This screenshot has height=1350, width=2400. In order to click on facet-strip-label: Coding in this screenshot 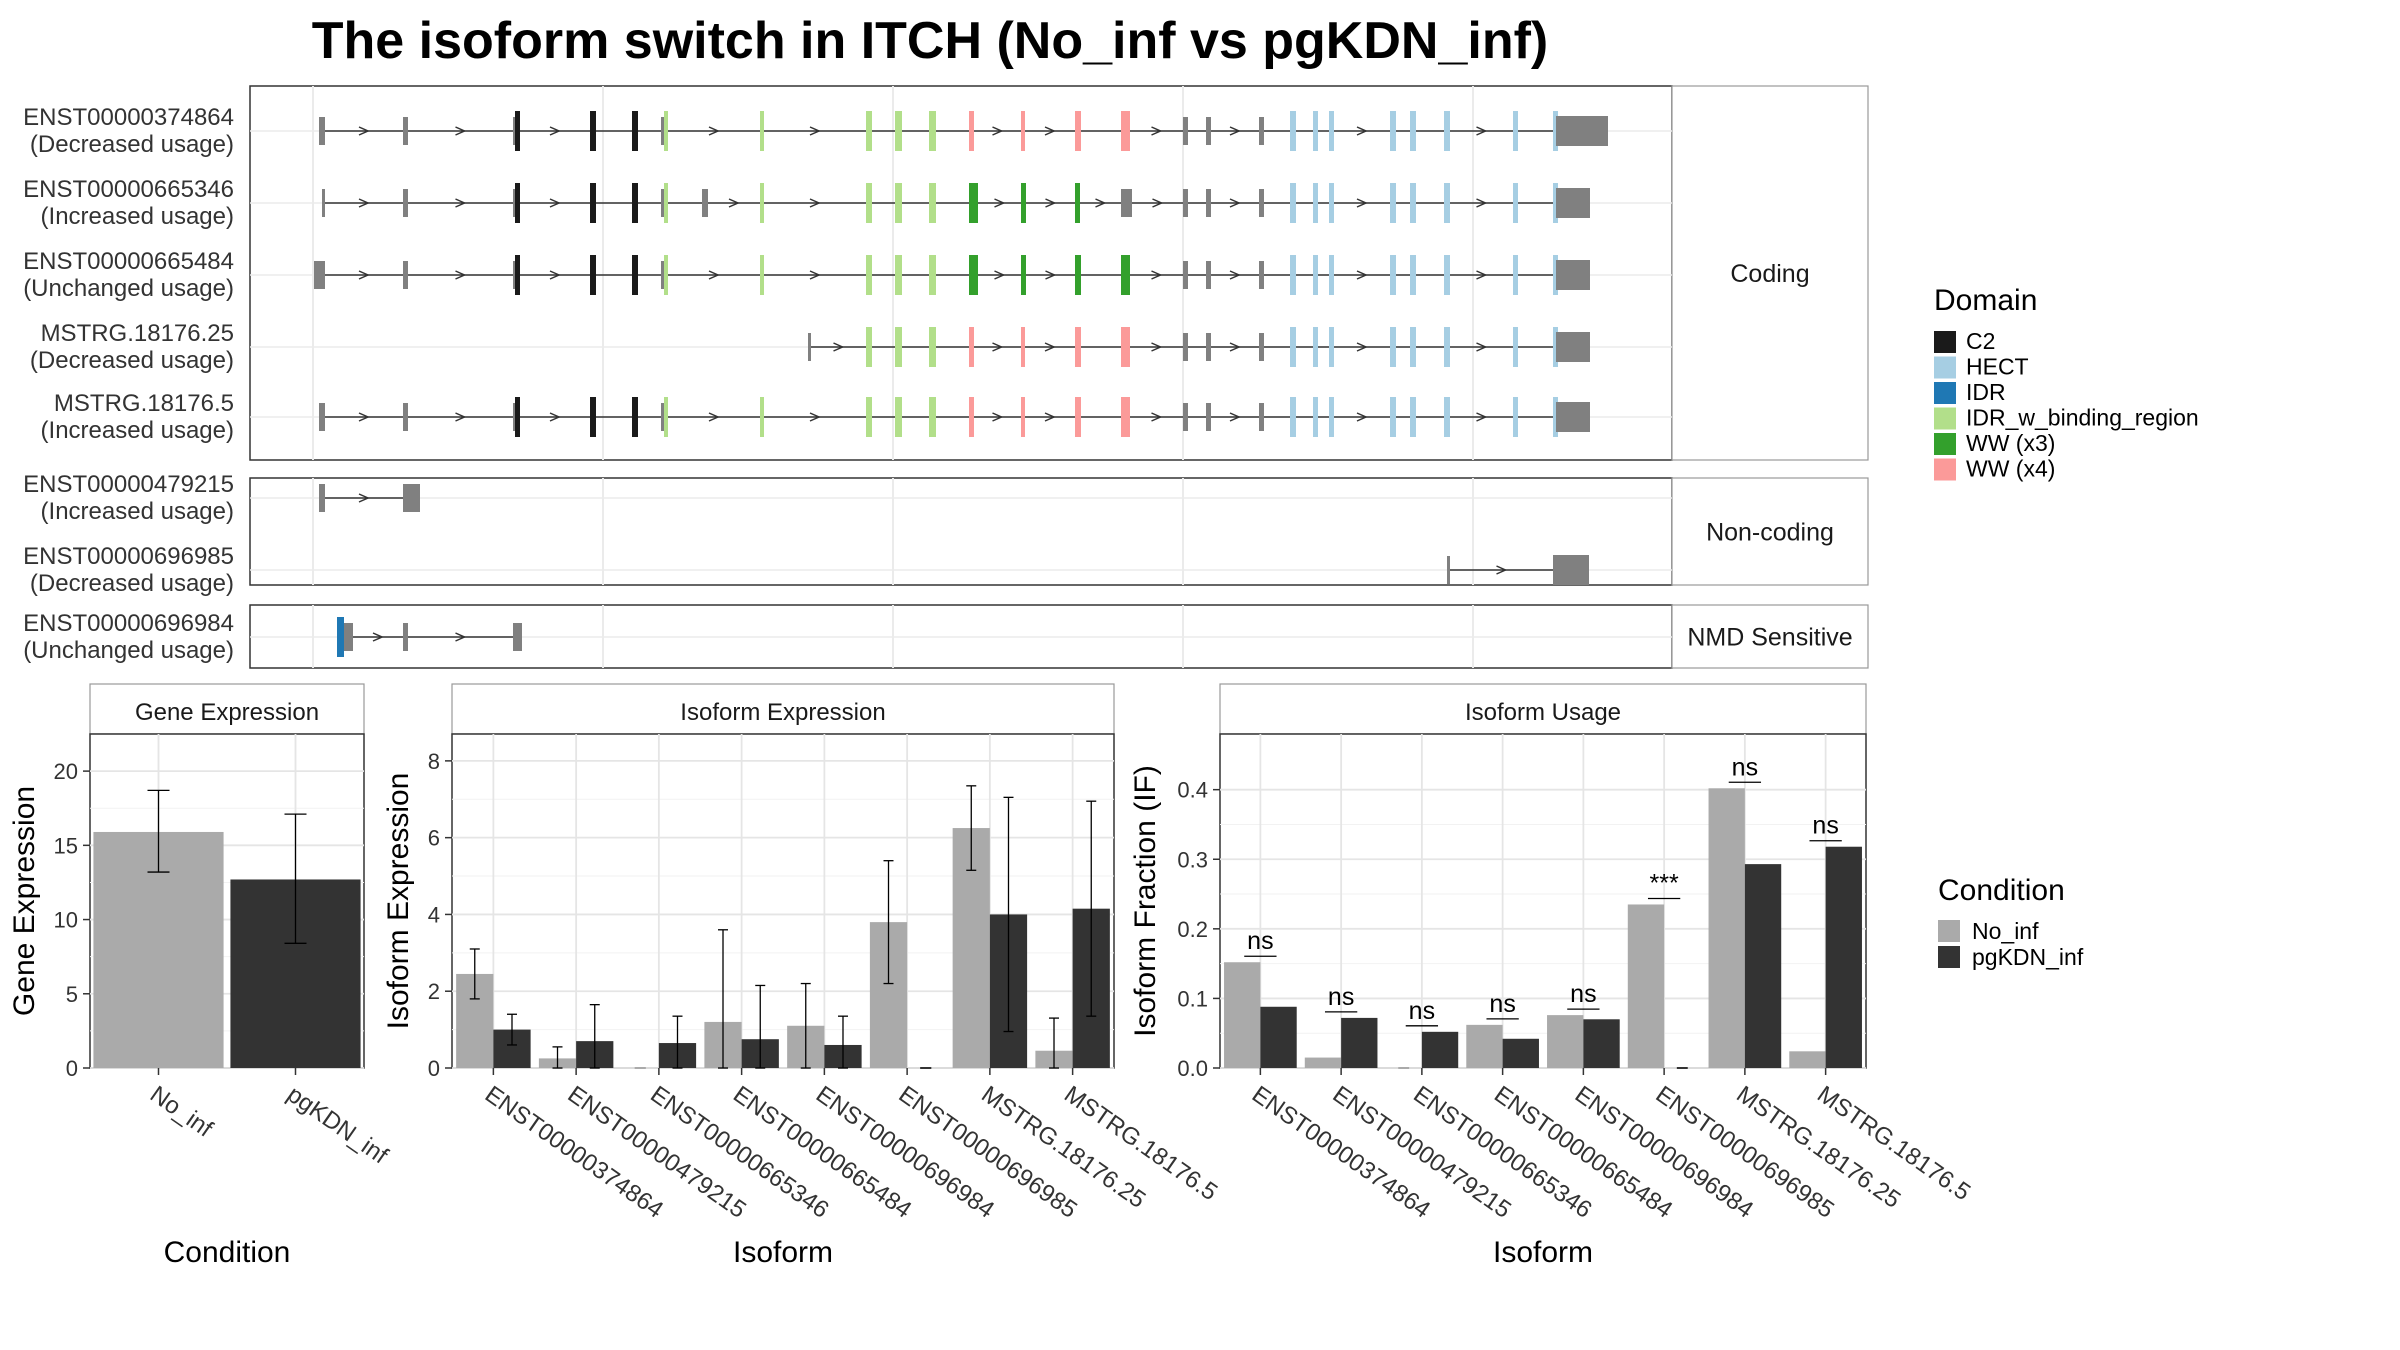, I will do `click(1769, 274)`.